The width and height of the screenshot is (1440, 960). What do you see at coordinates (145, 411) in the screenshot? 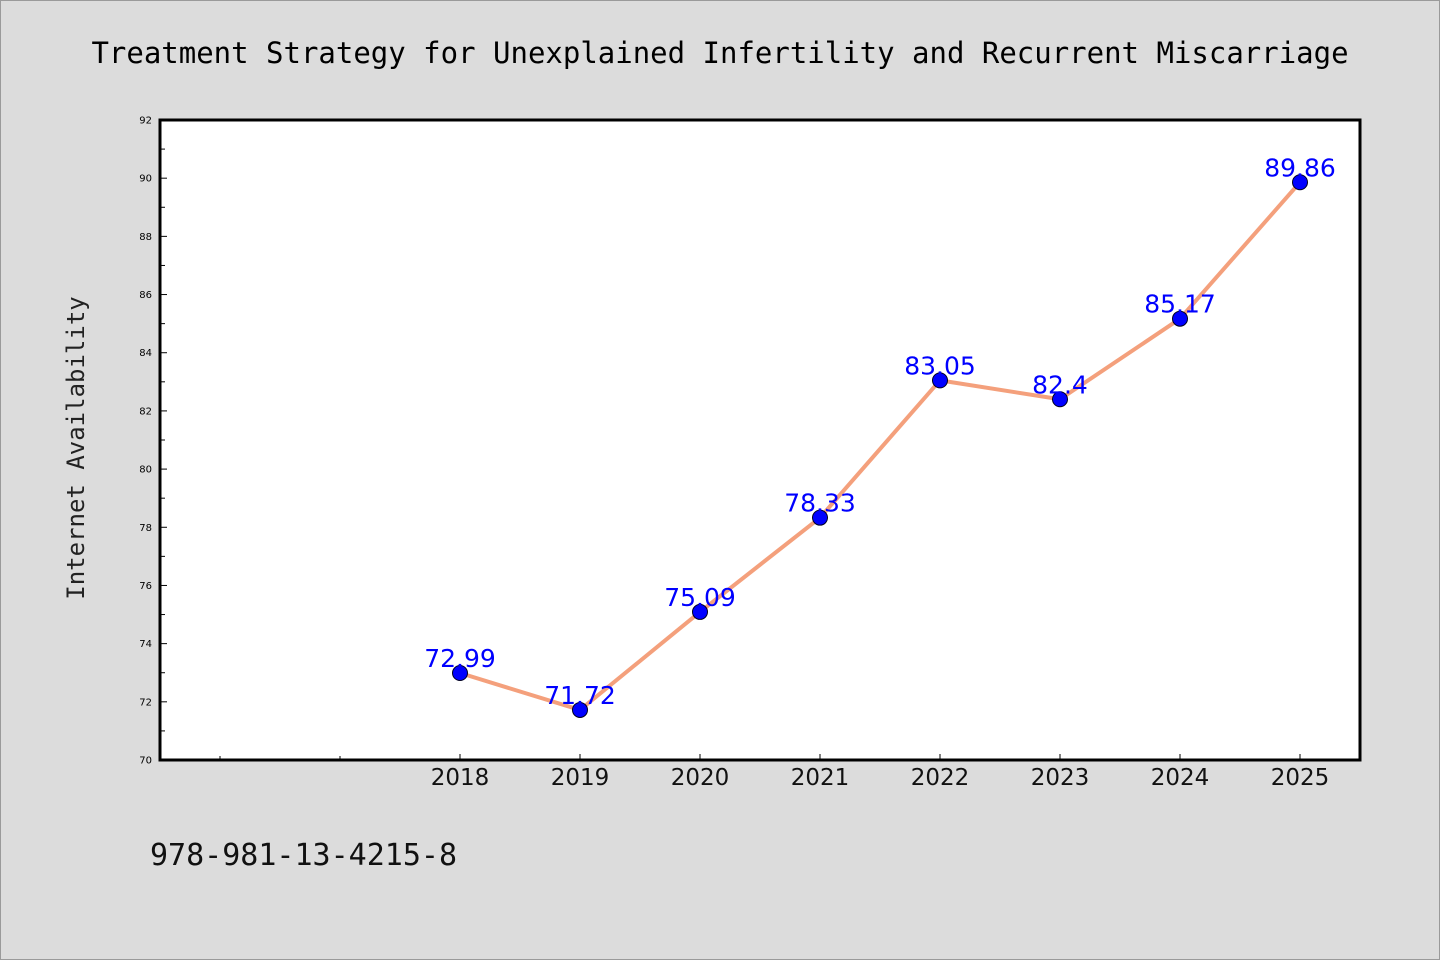
I see `y-tick-label: 82` at bounding box center [145, 411].